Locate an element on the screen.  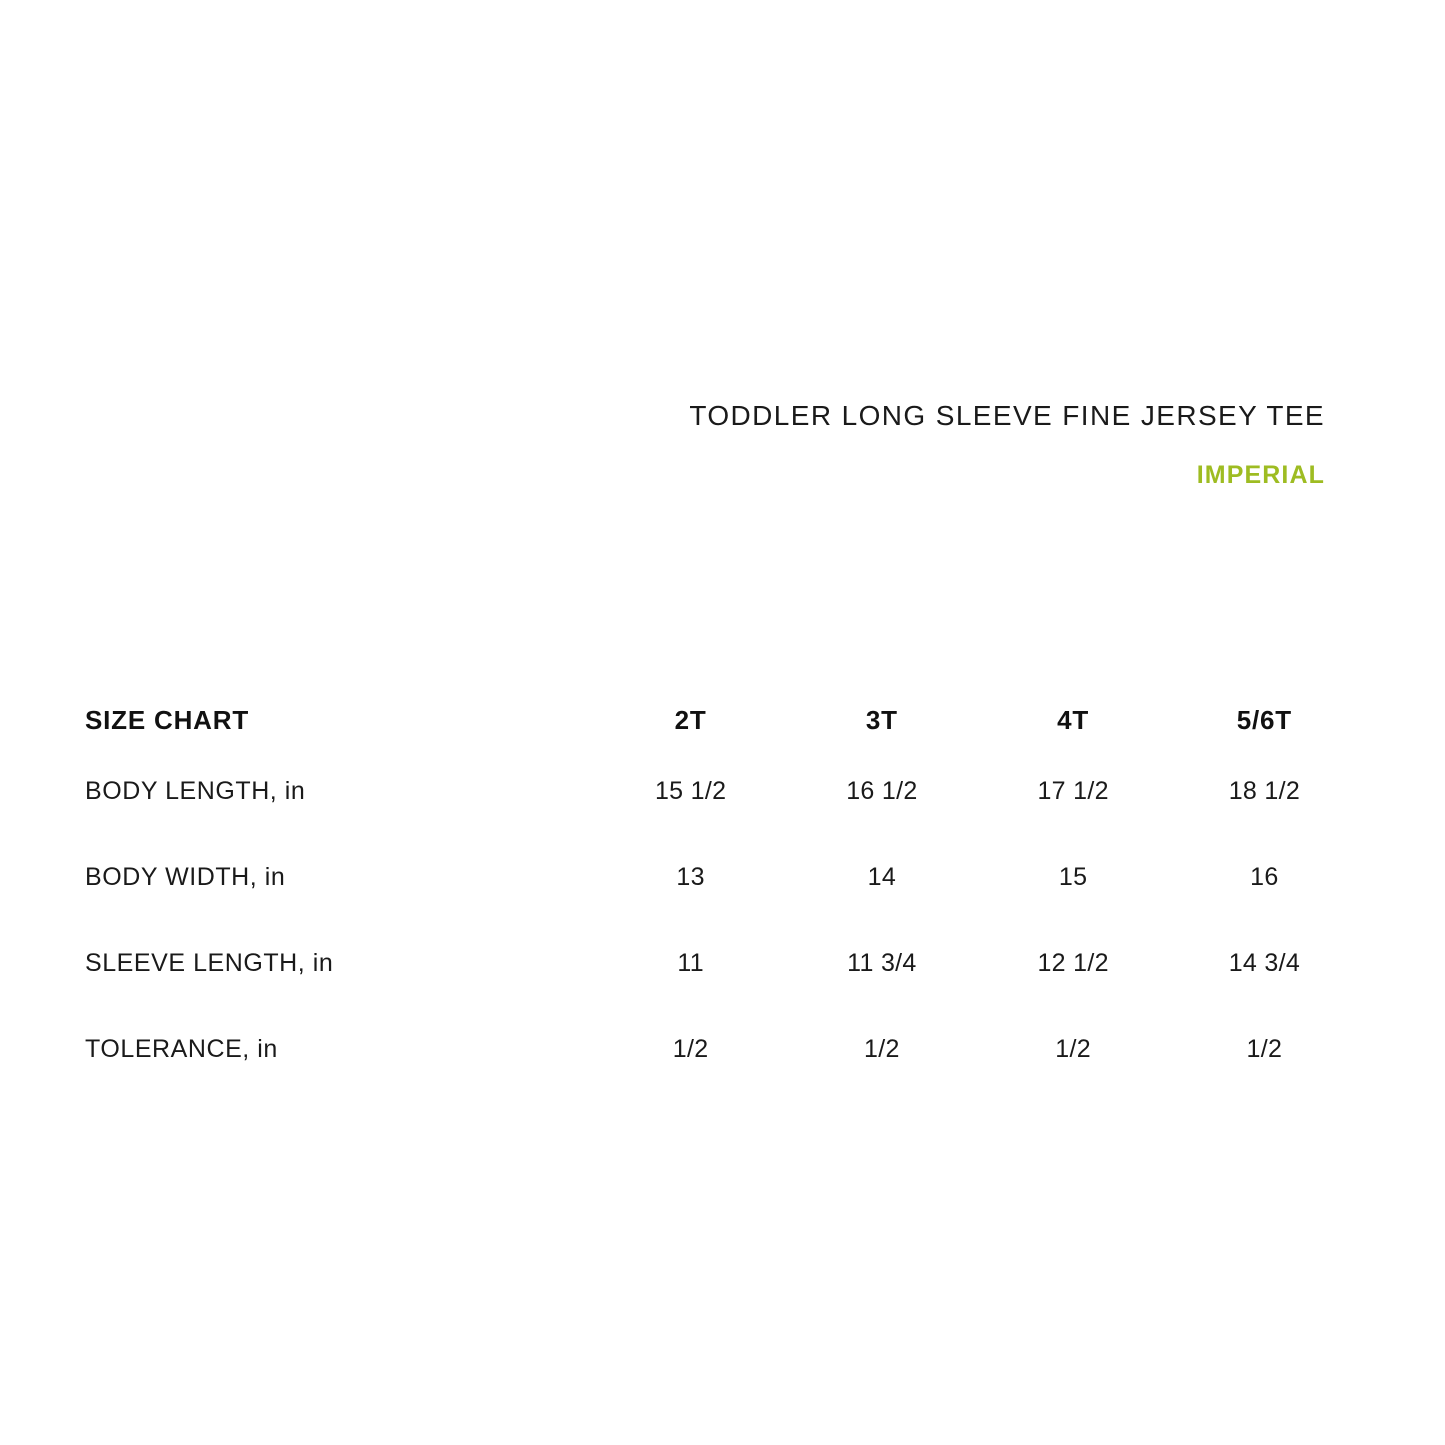
measurement-value: 15 is located at coordinates (1073, 876).